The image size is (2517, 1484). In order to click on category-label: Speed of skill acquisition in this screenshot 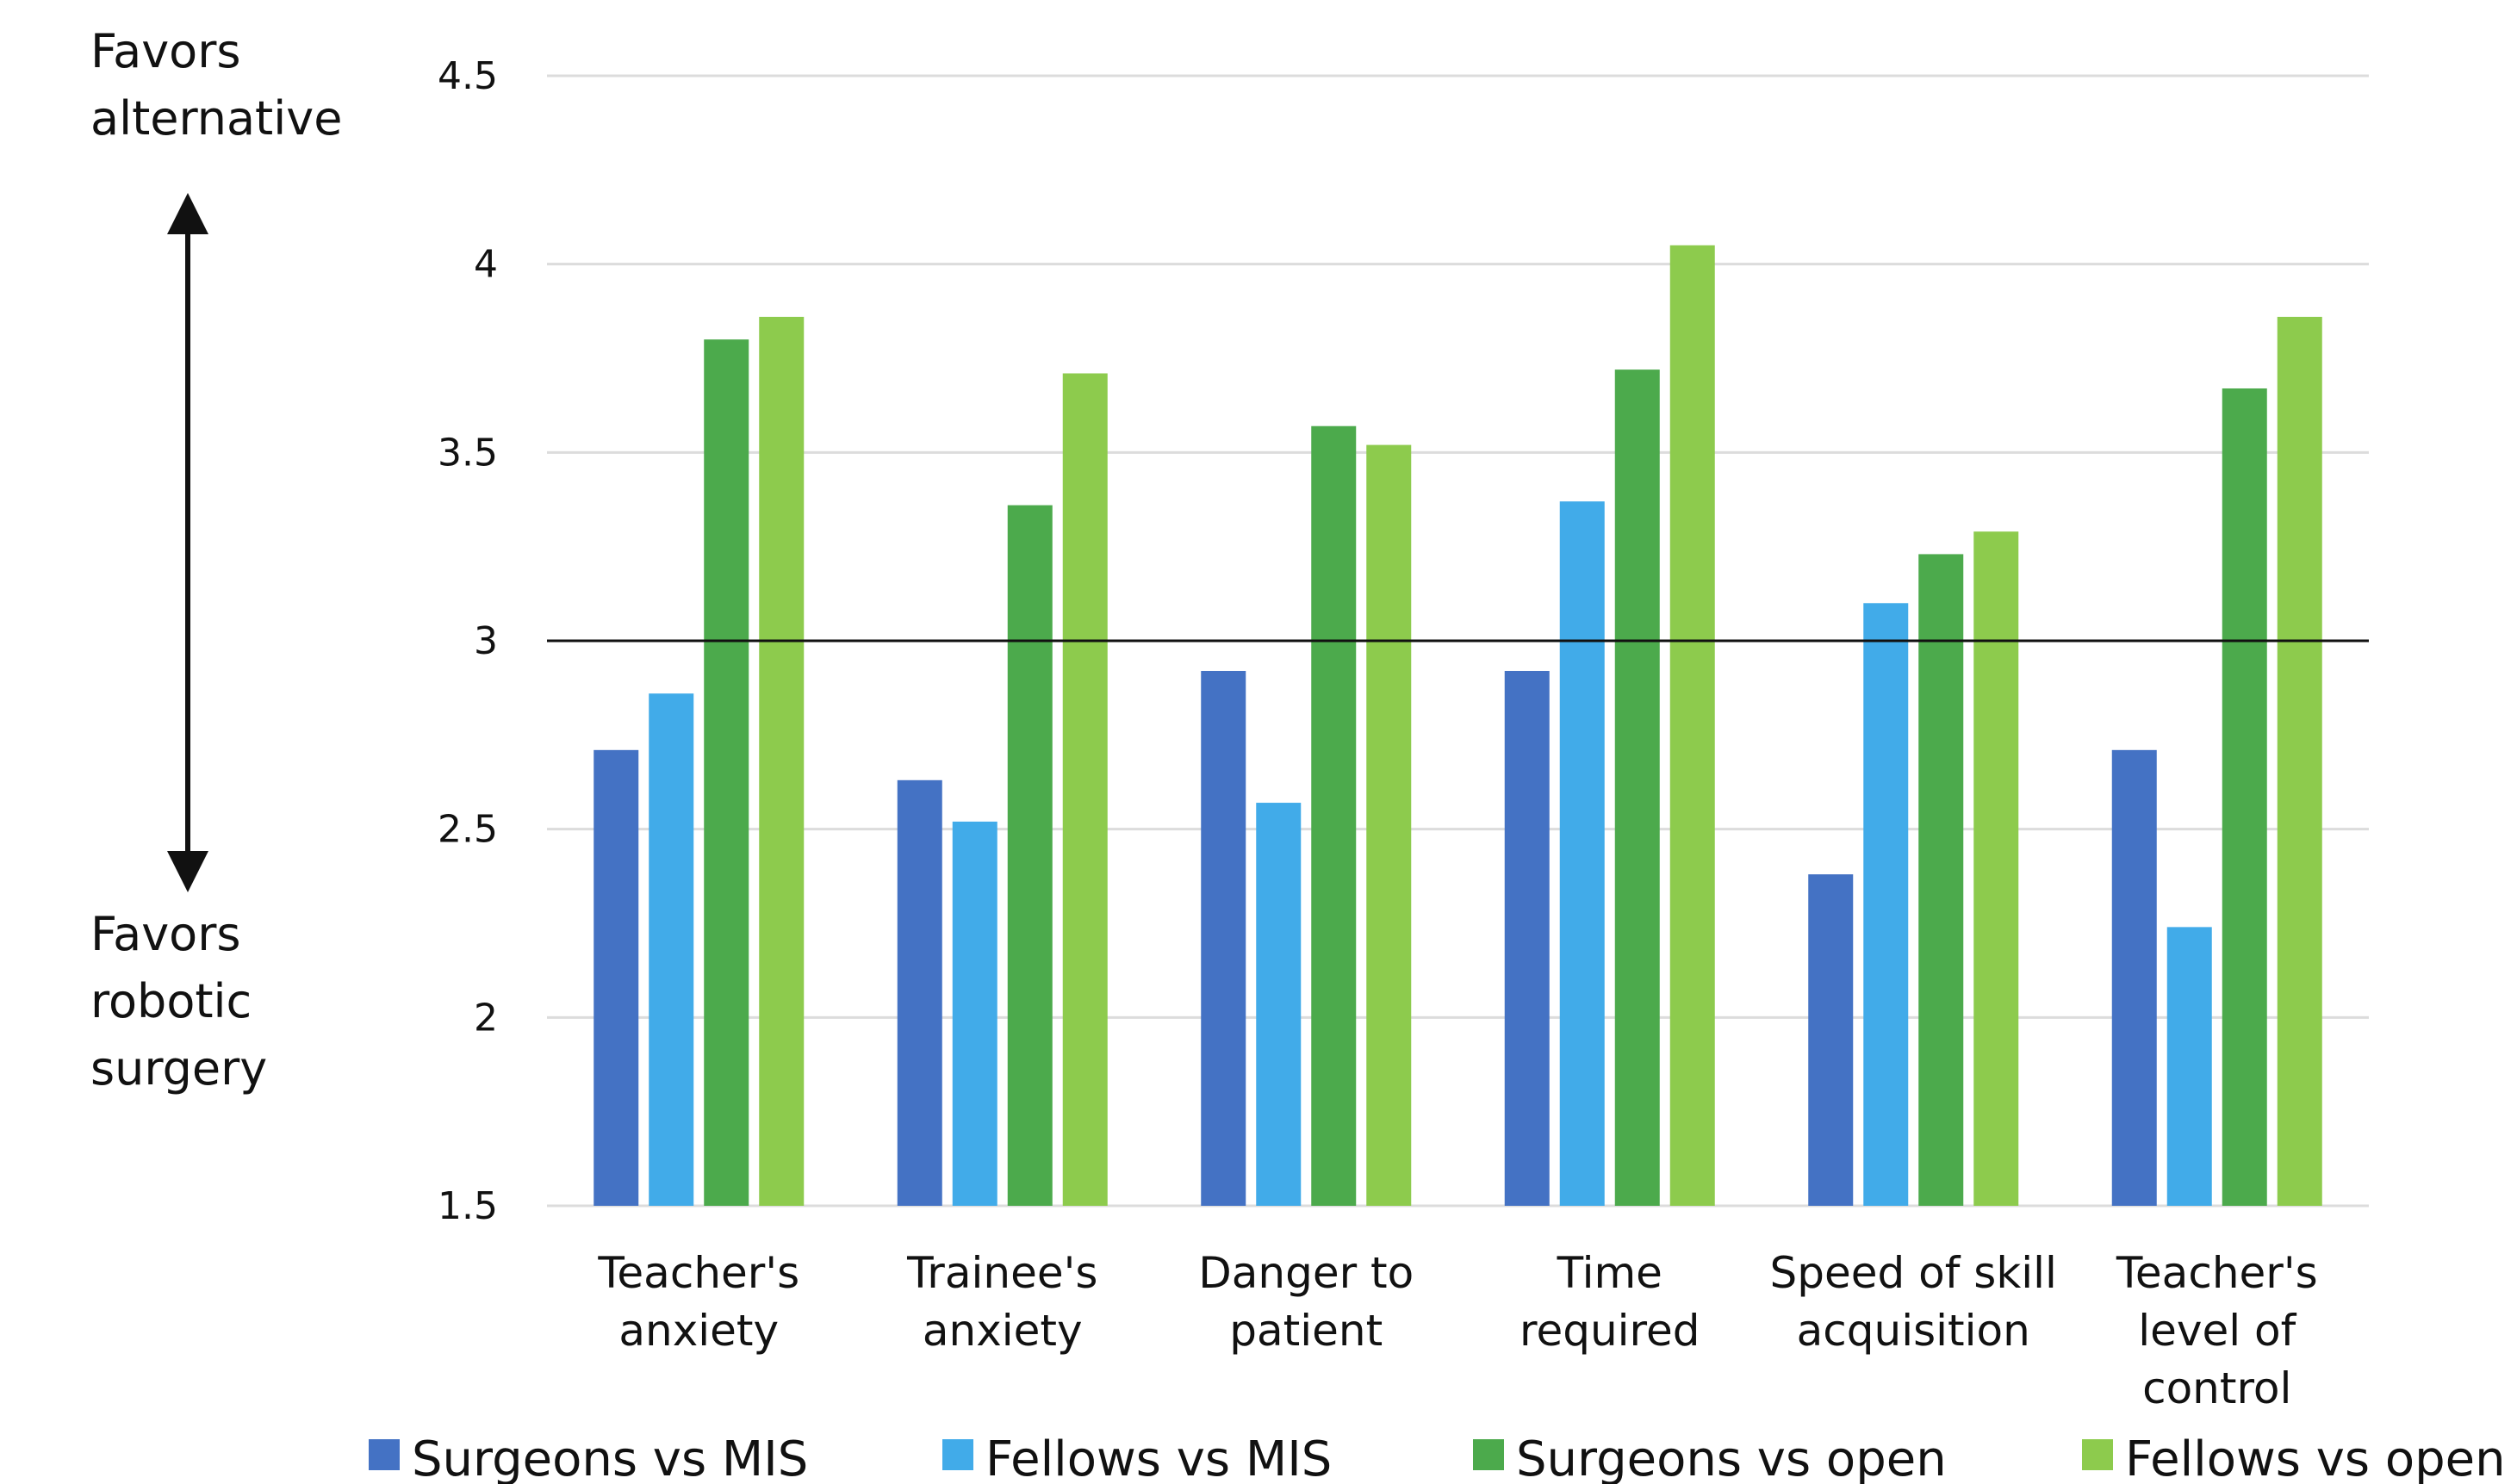, I will do `click(1914, 1302)`.